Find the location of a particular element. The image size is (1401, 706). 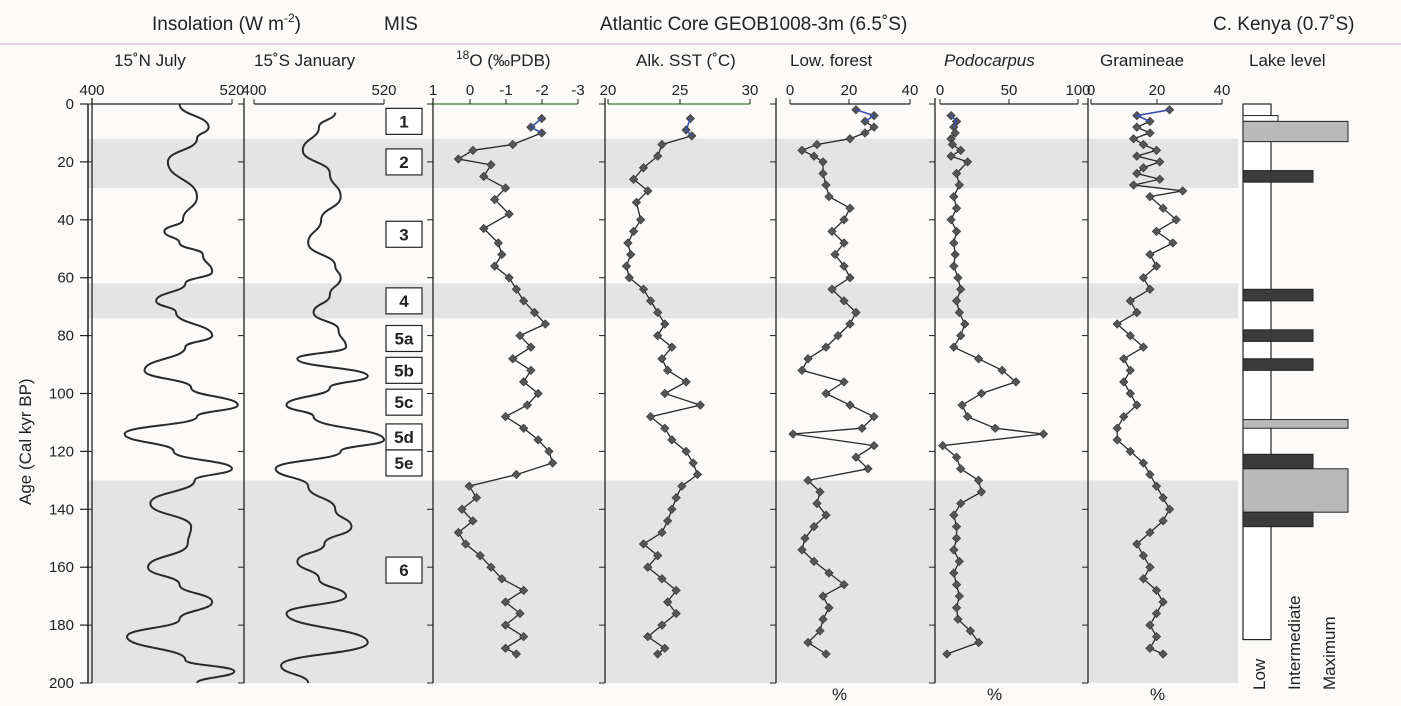

panel-x-tick-label: 30 is located at coordinates (750, 90).